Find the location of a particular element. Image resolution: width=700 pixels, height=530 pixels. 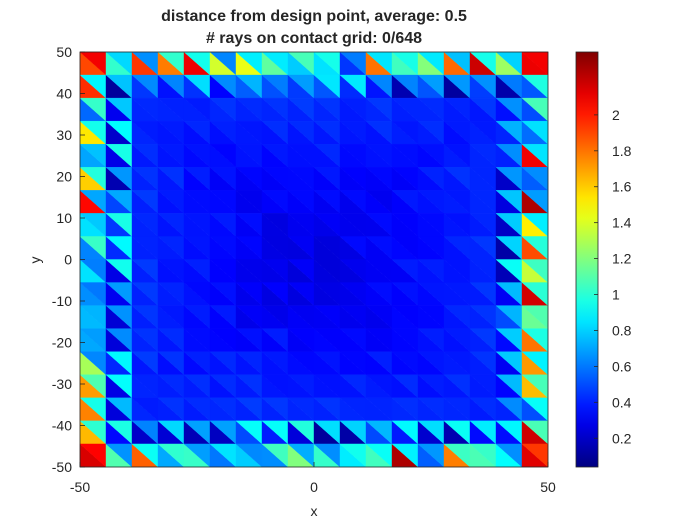

x-tick-label: 0 is located at coordinates (314, 487).